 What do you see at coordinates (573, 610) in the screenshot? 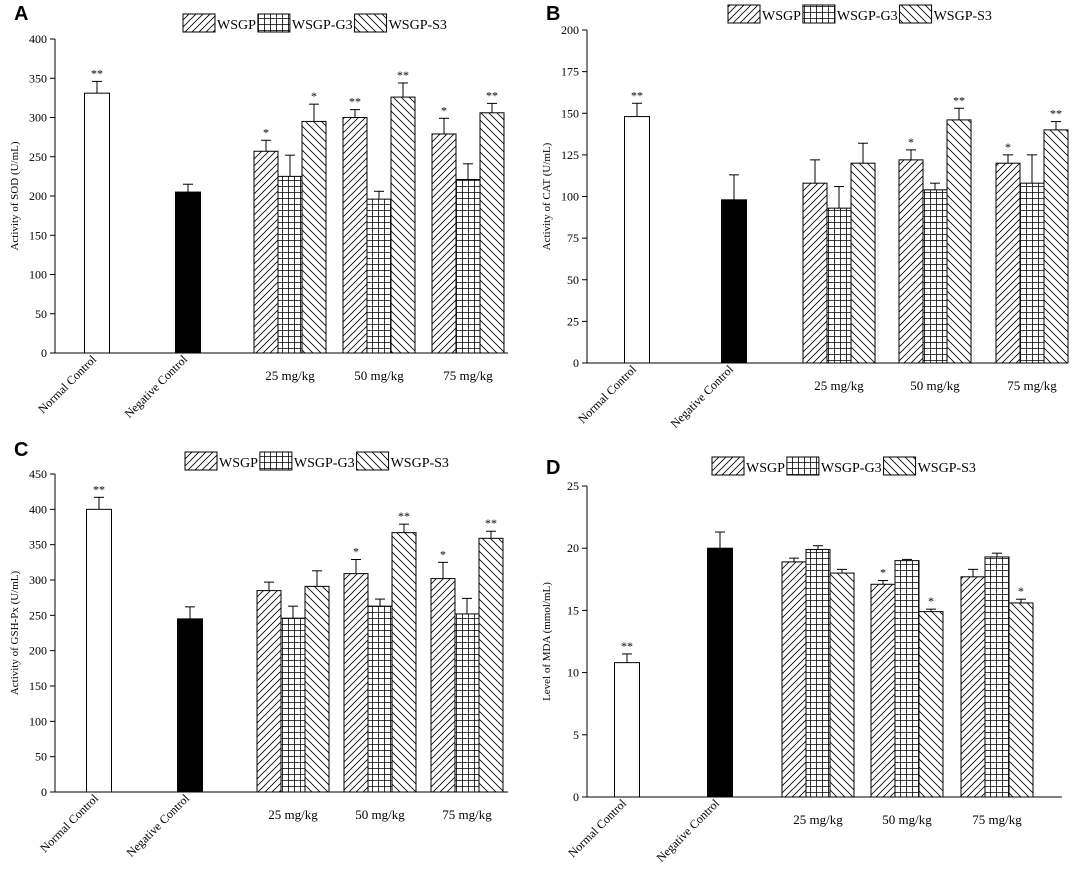
I see `y-tick-label: 15` at bounding box center [573, 610].